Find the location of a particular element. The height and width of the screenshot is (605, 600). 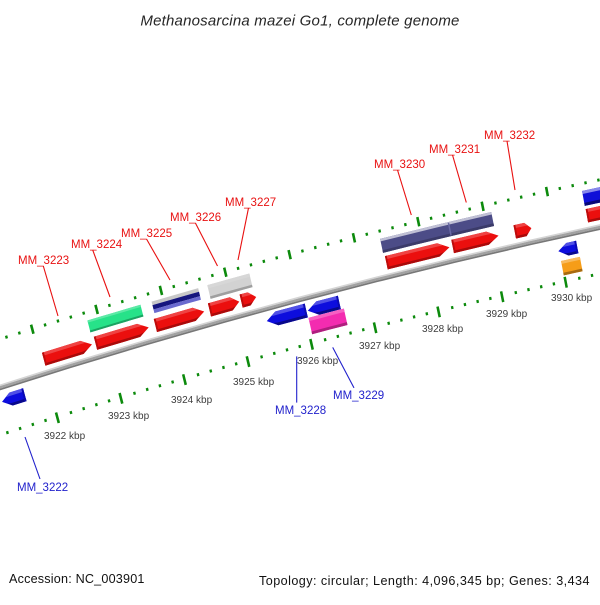

svg-text: 3930 kbp is located at coordinates (572, 298).